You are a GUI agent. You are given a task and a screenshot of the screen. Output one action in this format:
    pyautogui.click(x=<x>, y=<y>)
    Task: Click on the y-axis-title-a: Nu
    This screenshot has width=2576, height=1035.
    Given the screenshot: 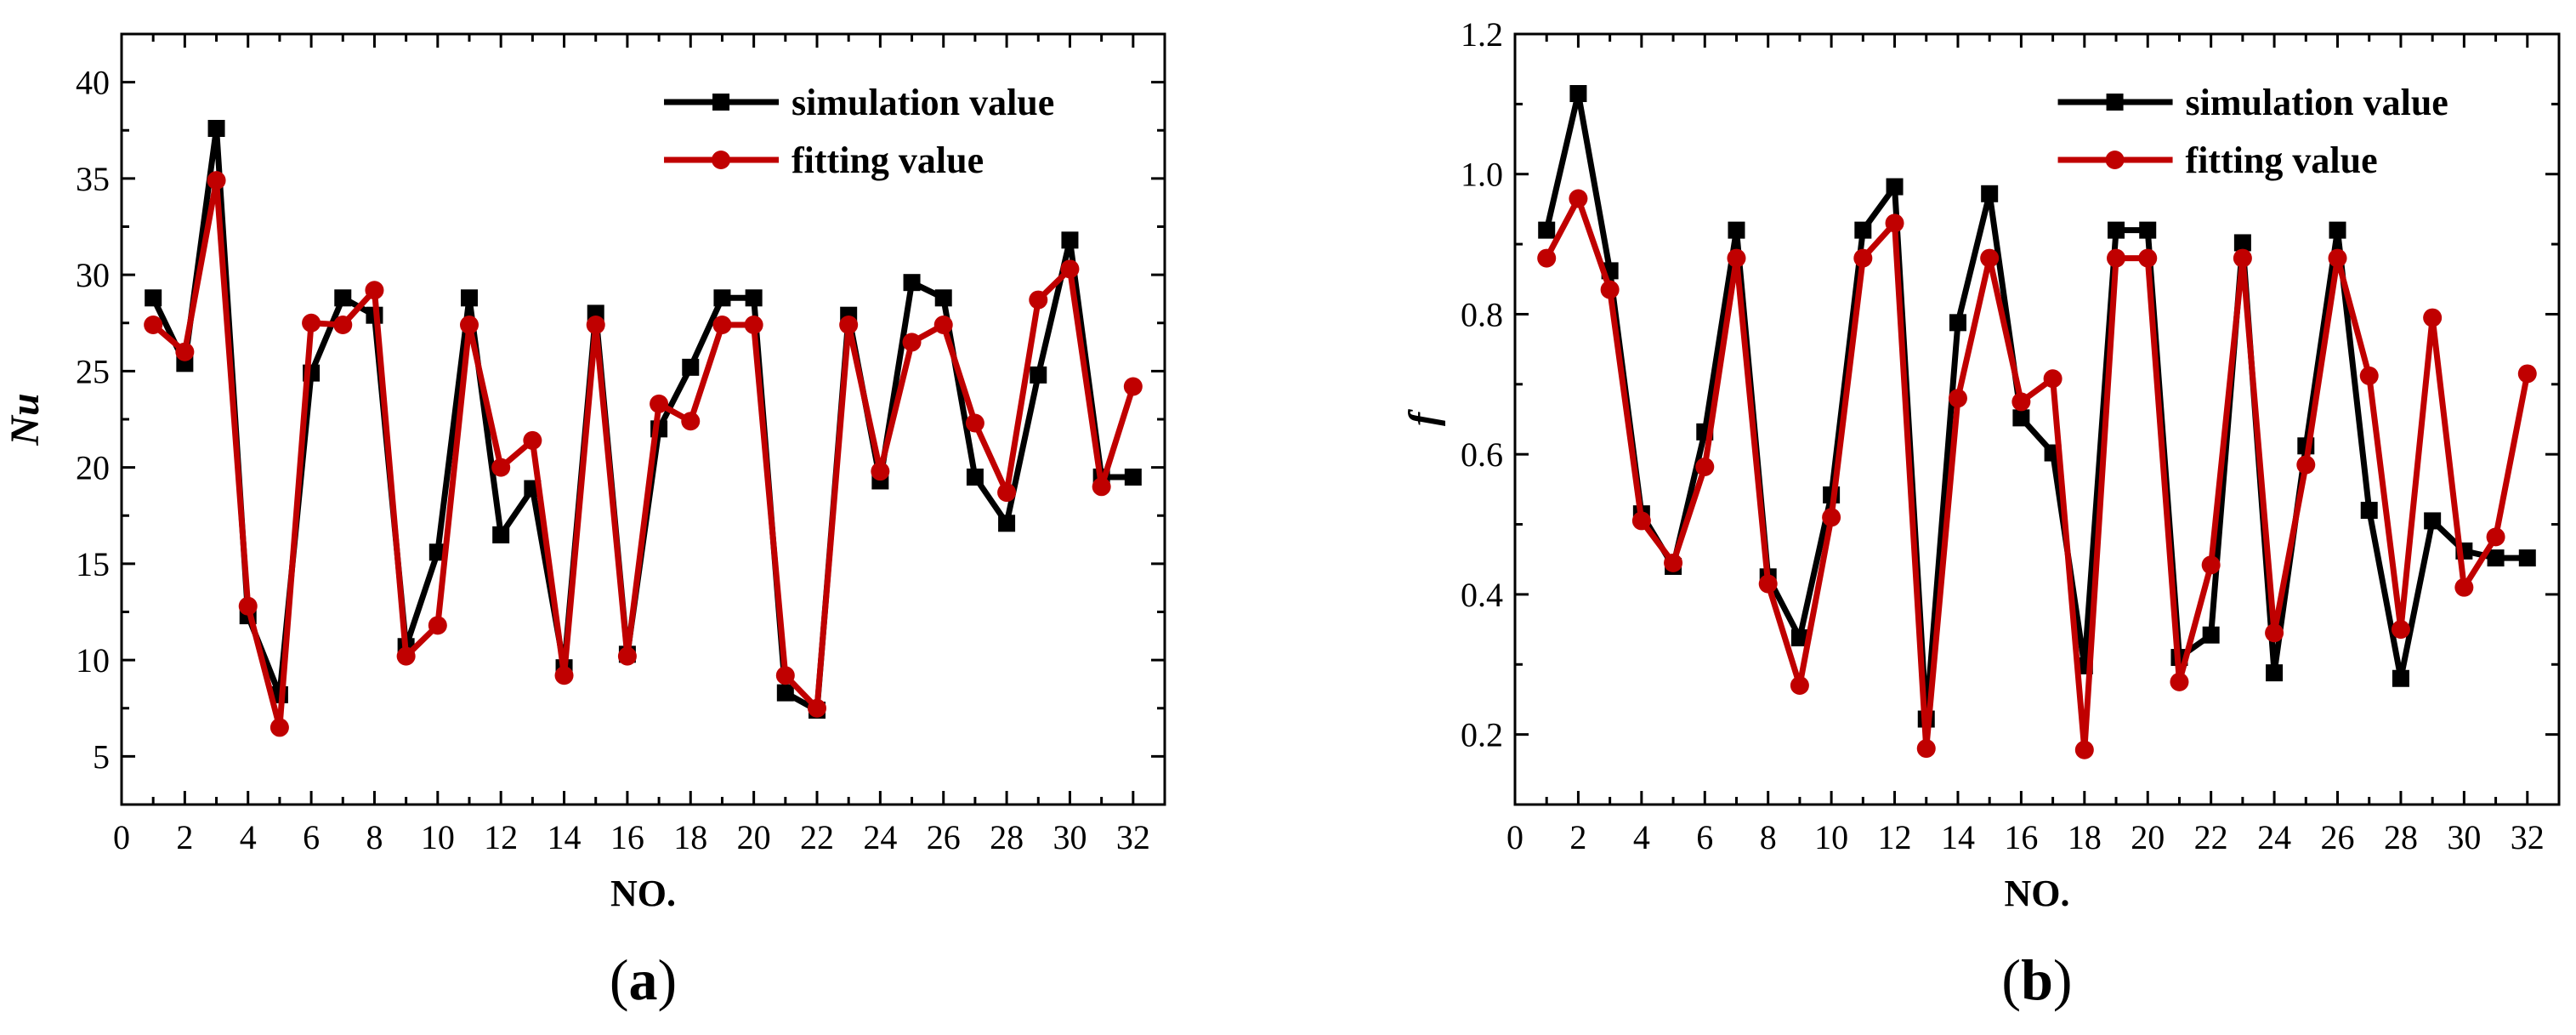 What is the action you would take?
    pyautogui.click(x=26, y=420)
    